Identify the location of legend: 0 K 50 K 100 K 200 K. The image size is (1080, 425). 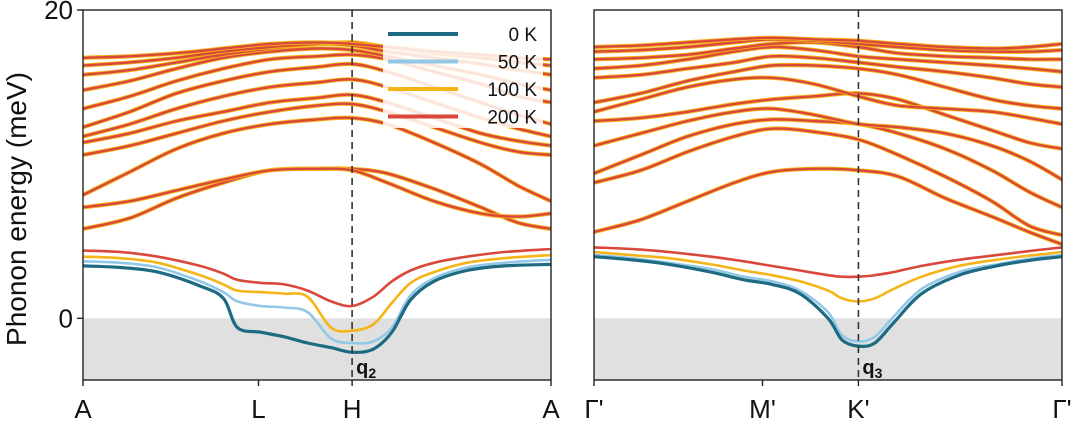
(463, 75).